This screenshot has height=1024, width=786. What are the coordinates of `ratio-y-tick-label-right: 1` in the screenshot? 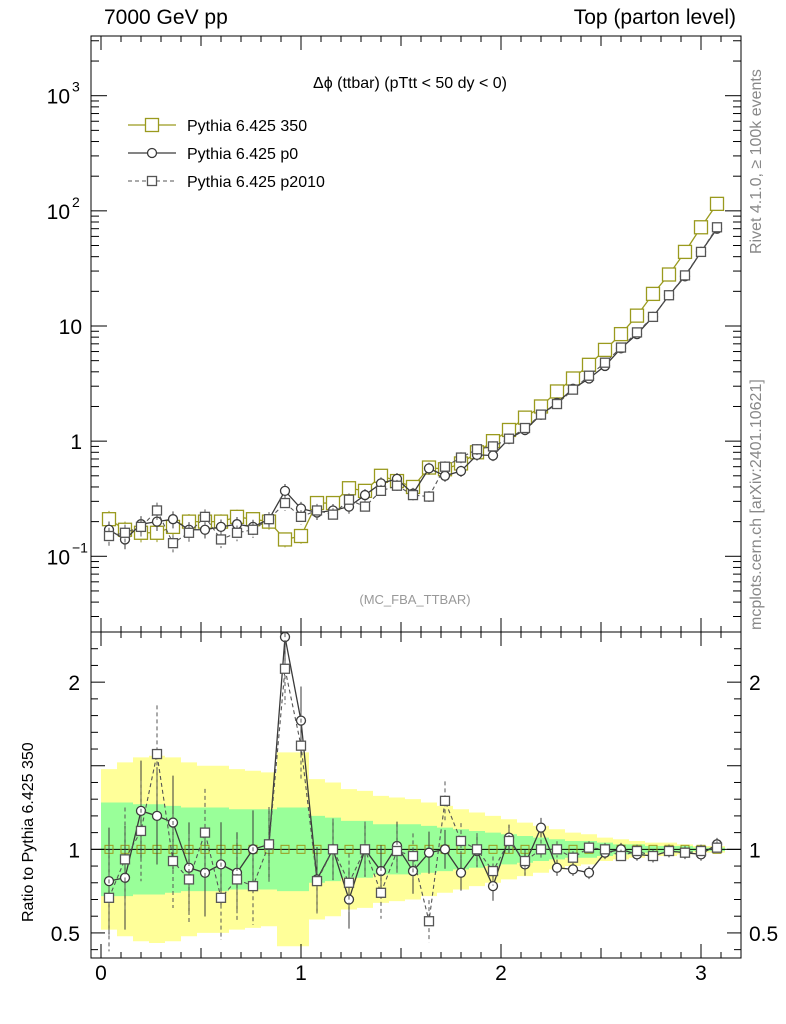 It's located at (755, 850).